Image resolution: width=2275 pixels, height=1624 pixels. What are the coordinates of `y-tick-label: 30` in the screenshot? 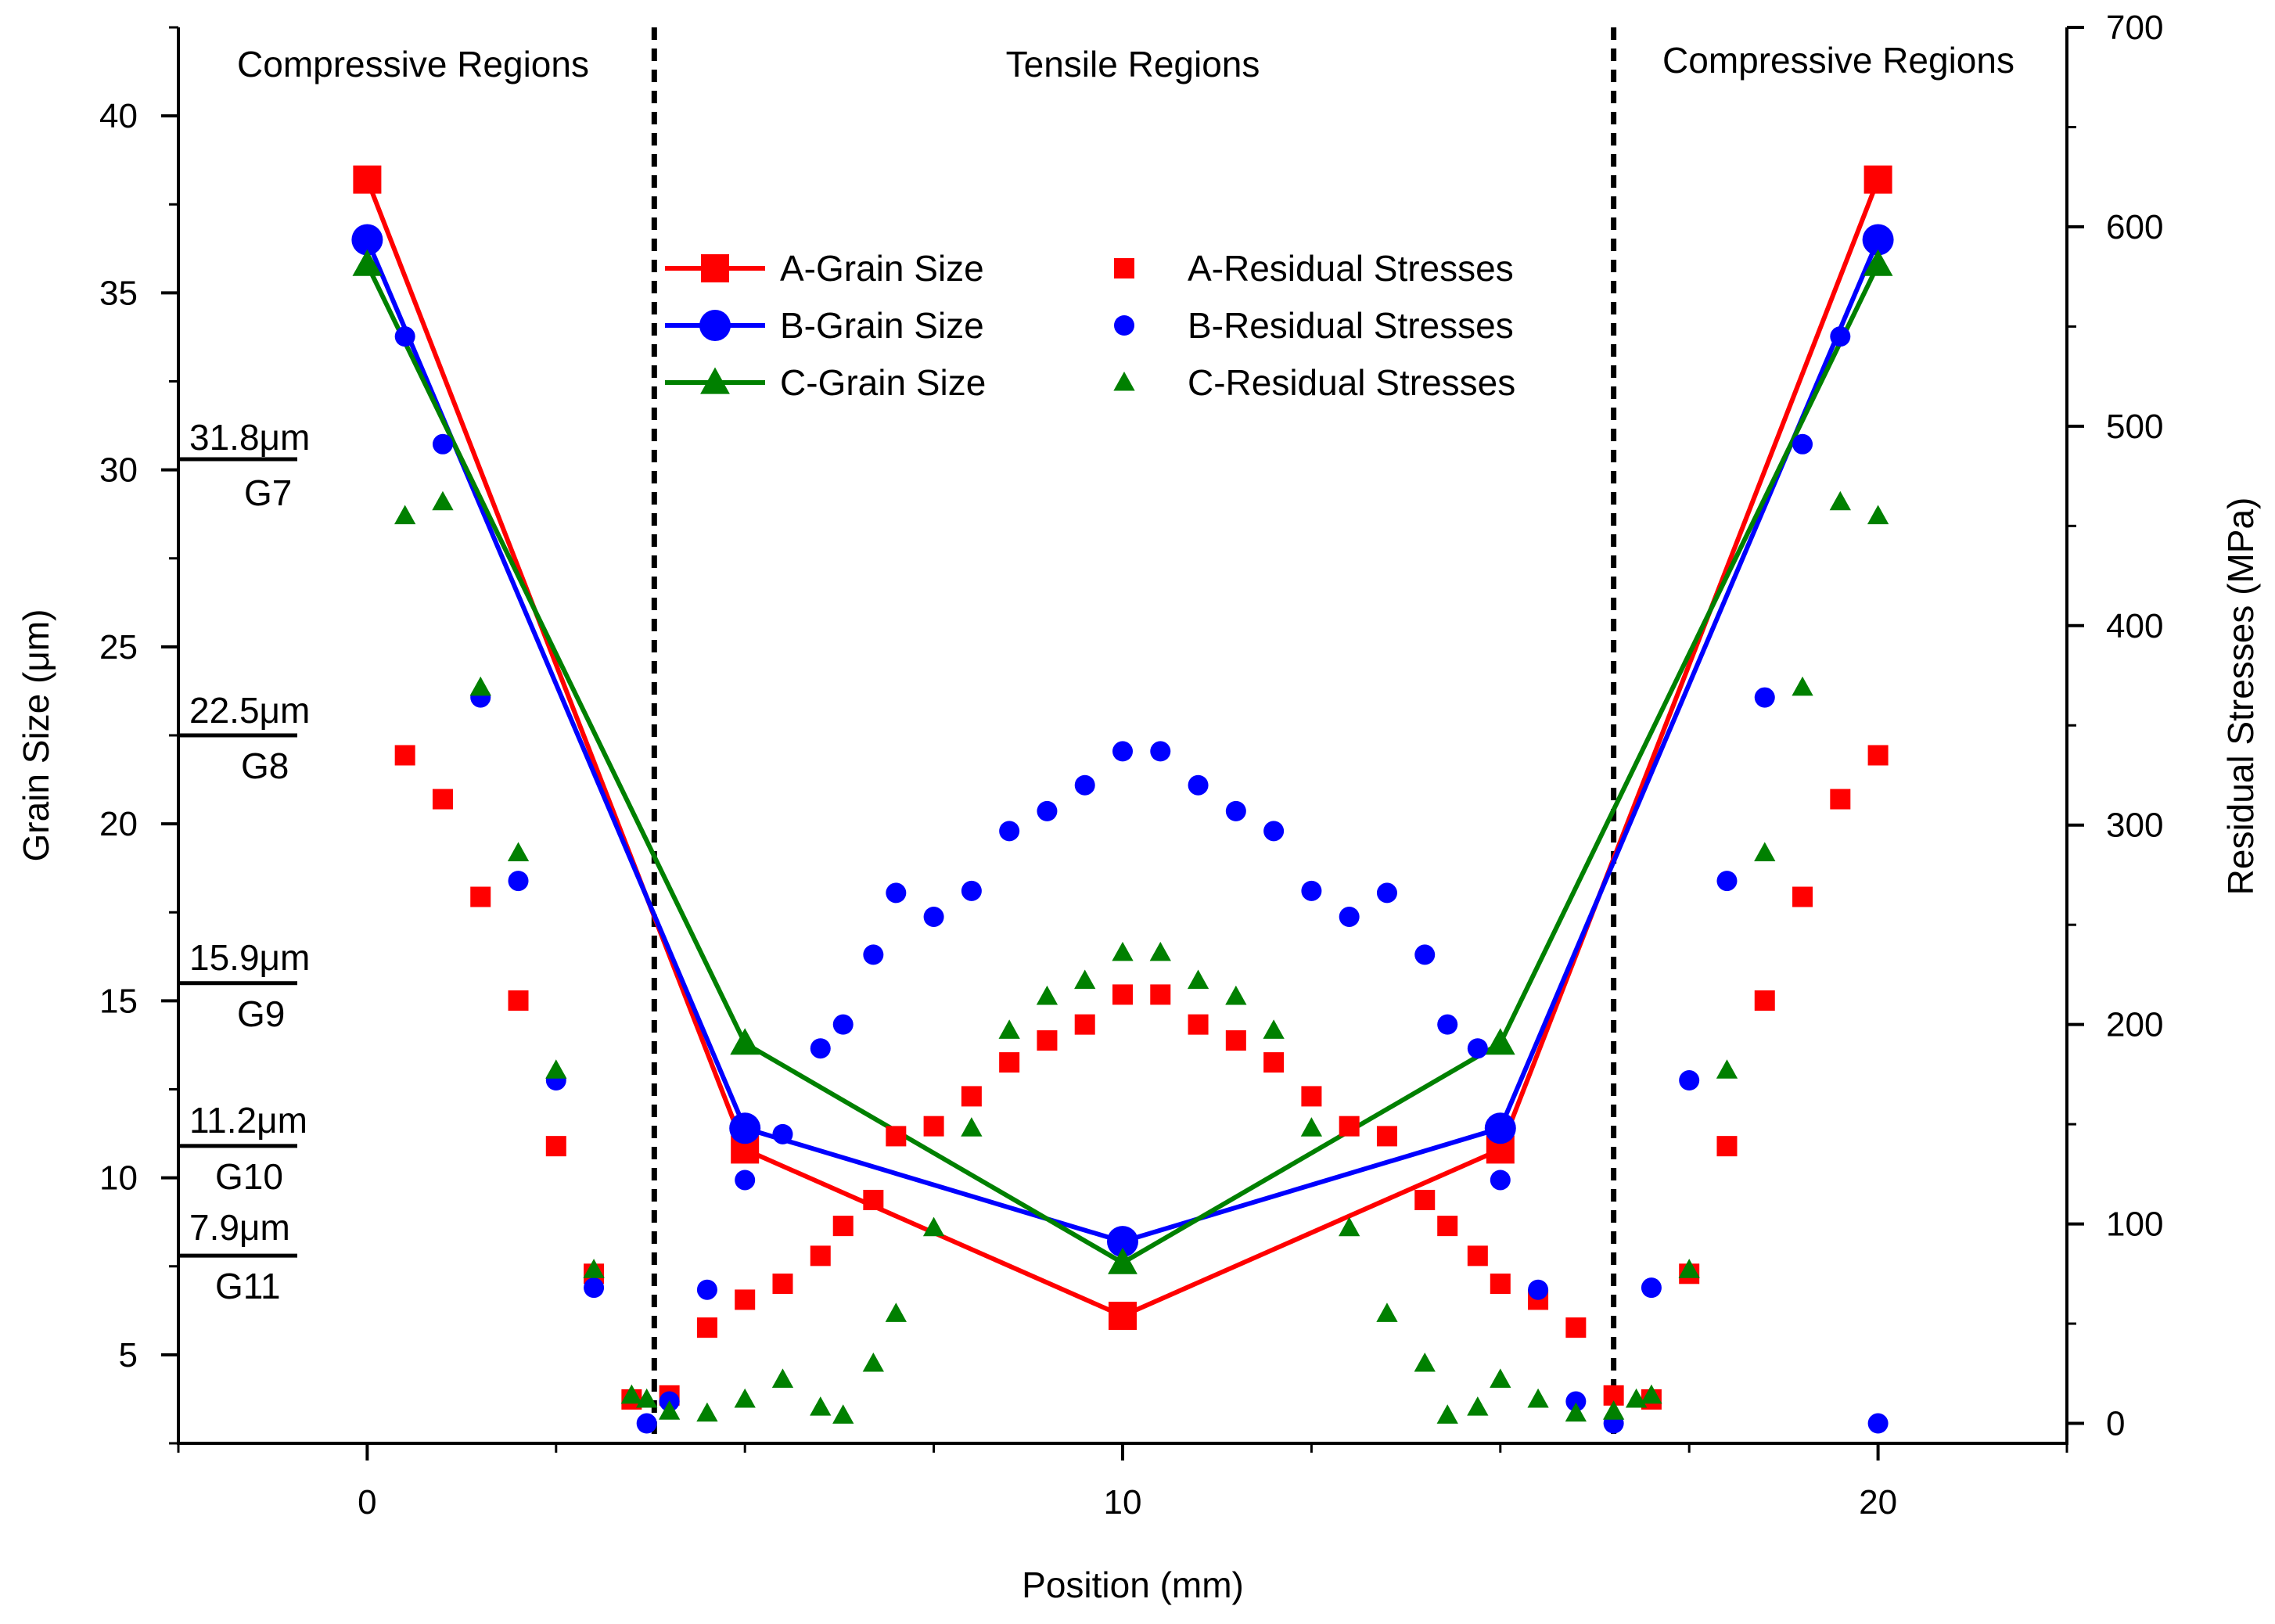 It's located at (119, 470).